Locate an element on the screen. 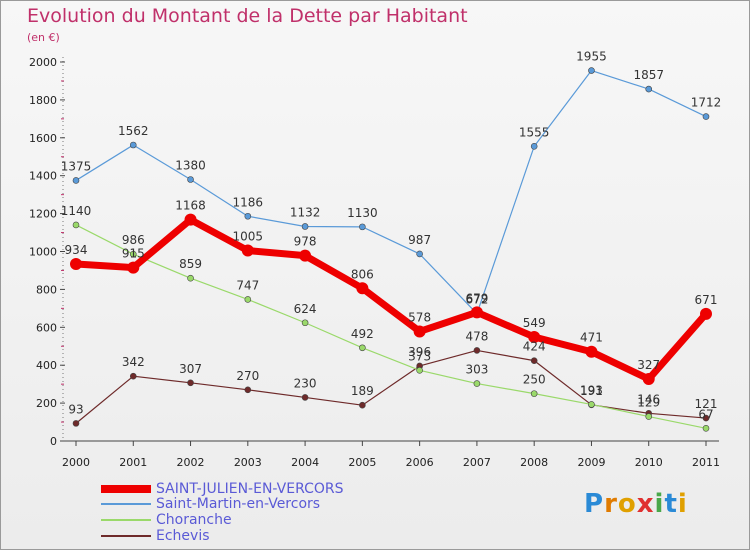 Image resolution: width=750 pixels, height=550 pixels. data-label-saint-julien-en-vercors: 978 is located at coordinates (305, 242).